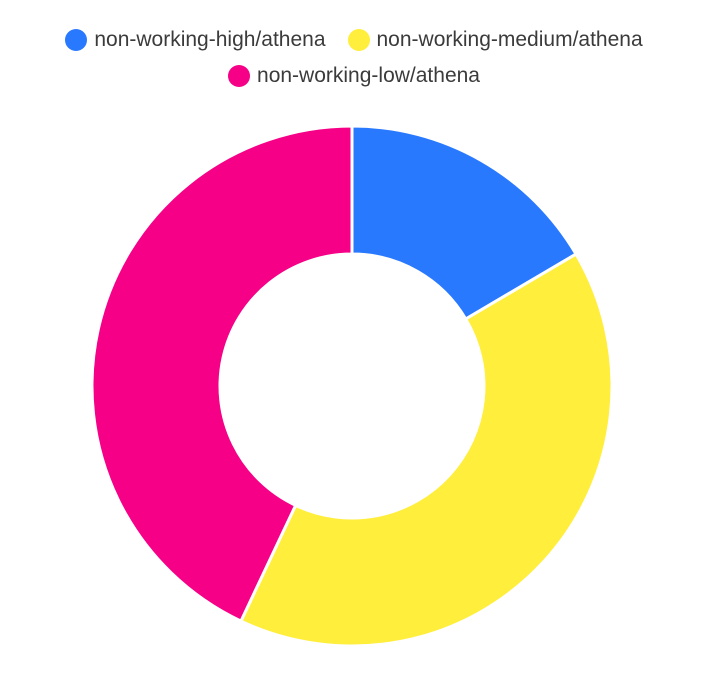 This screenshot has width=708, height=686. What do you see at coordinates (464, 223) in the screenshot?
I see `donut-slice-high` at bounding box center [464, 223].